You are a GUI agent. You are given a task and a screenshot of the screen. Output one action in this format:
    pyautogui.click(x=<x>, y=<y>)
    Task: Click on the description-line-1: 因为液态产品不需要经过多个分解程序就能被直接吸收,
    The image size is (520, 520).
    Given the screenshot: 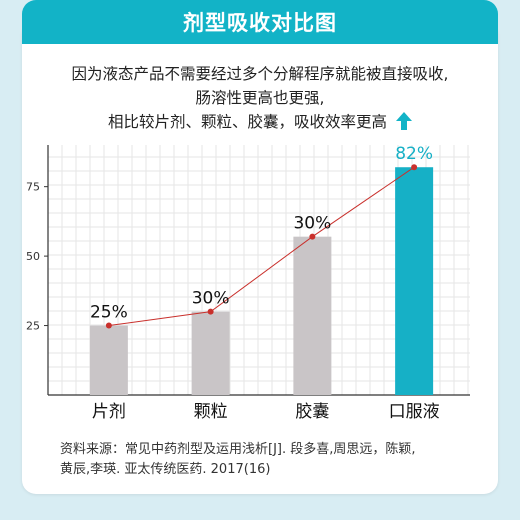 What is the action you would take?
    pyautogui.click(x=260, y=74)
    